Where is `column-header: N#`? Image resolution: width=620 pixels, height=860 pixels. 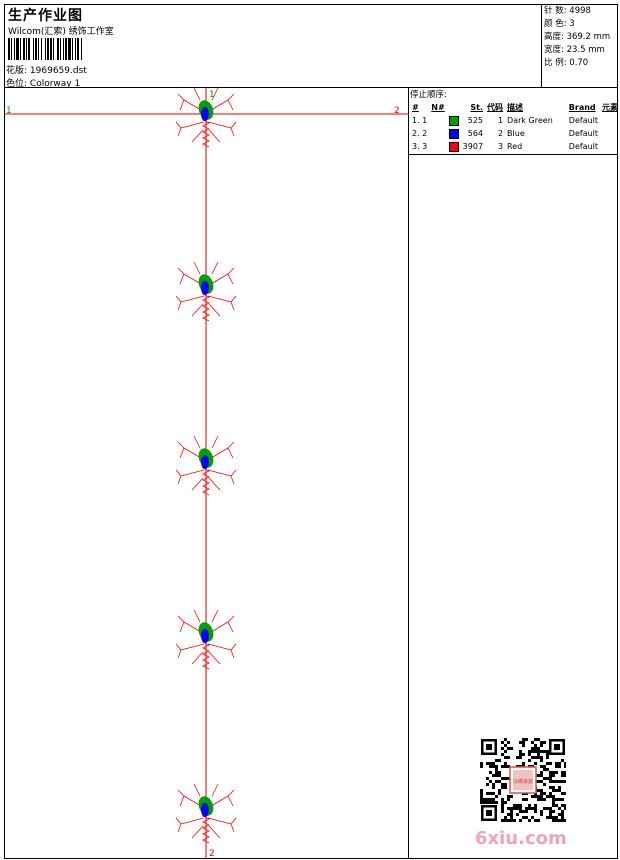 column-header: N# is located at coordinates (438, 107).